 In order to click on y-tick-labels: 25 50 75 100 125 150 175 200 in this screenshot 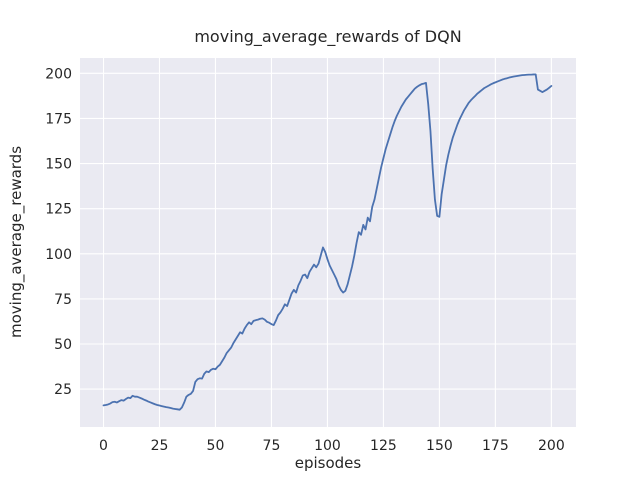, I will do `click(58, 232)`.